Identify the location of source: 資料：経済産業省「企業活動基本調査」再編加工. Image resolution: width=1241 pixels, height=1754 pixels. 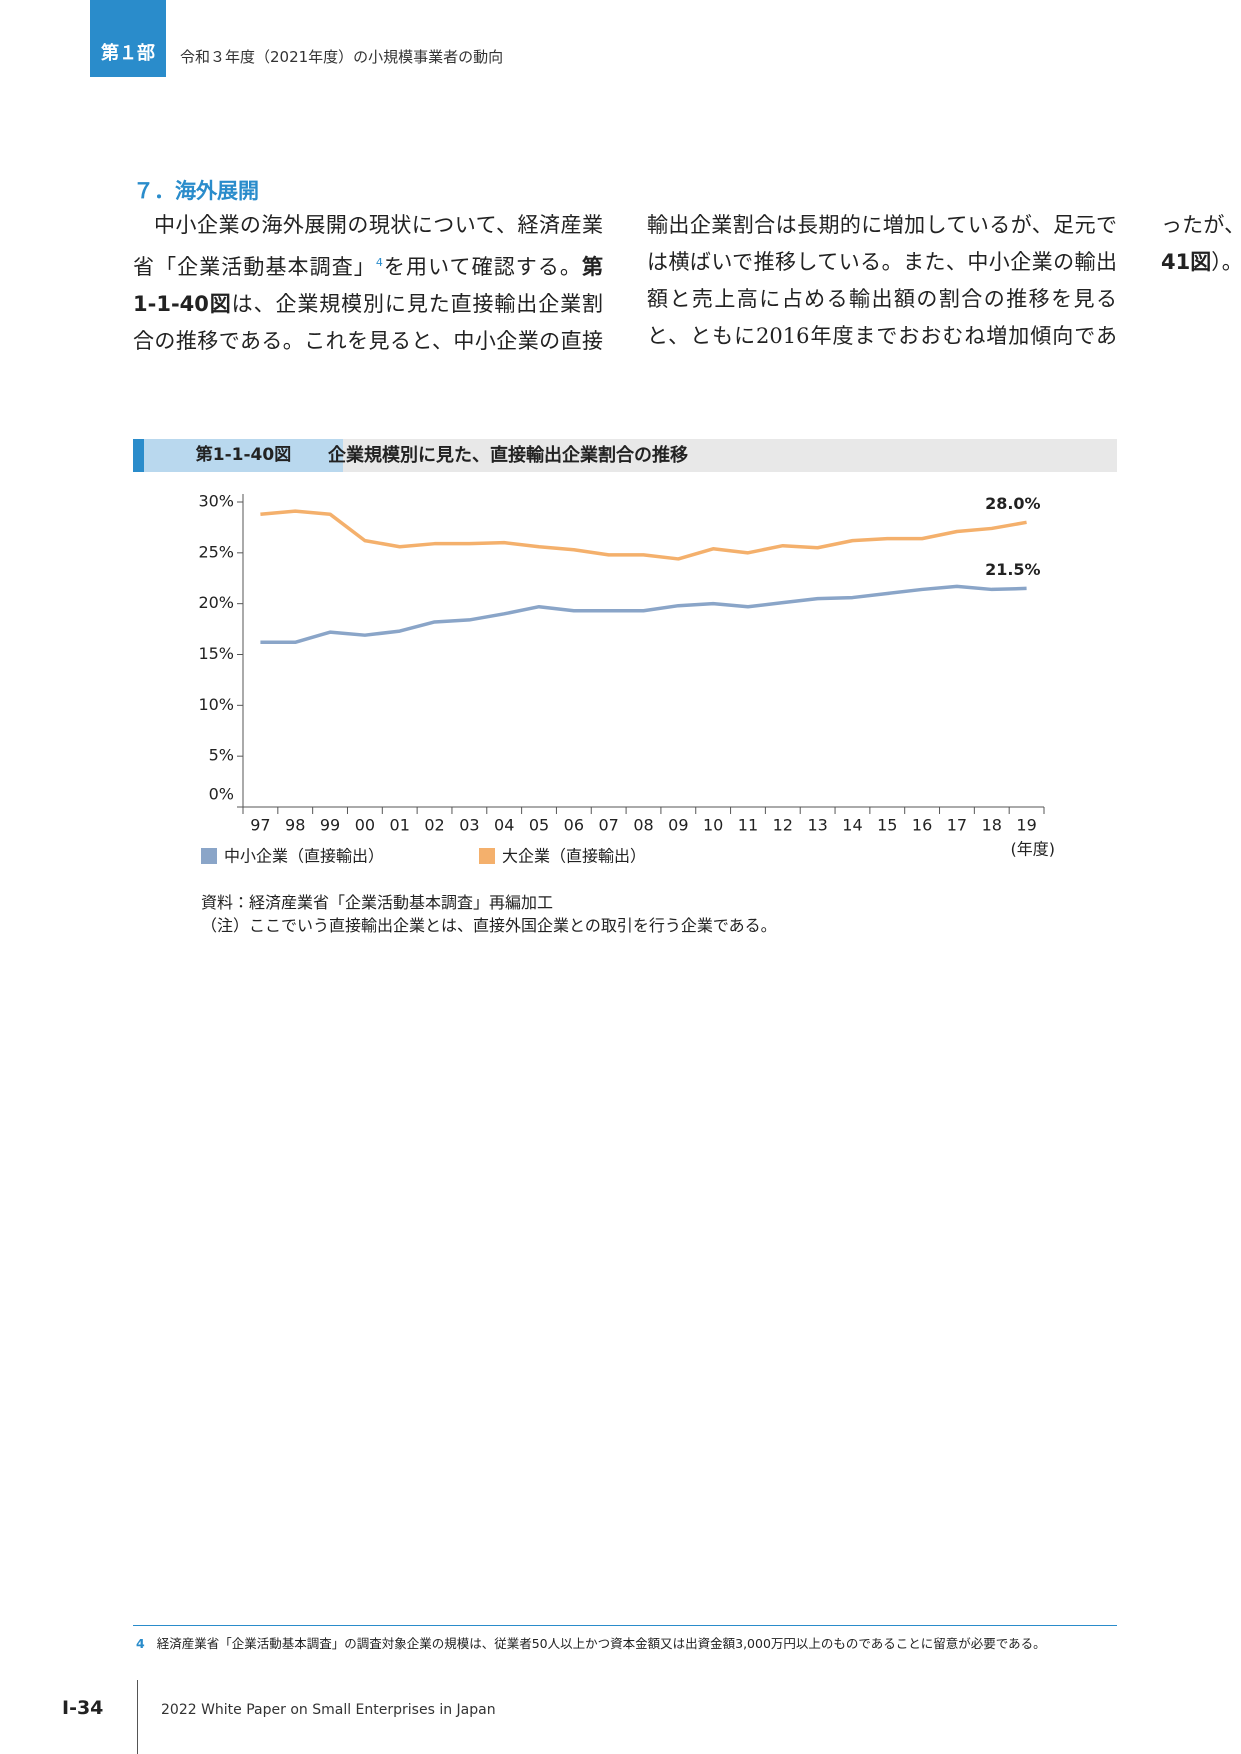
(377, 902).